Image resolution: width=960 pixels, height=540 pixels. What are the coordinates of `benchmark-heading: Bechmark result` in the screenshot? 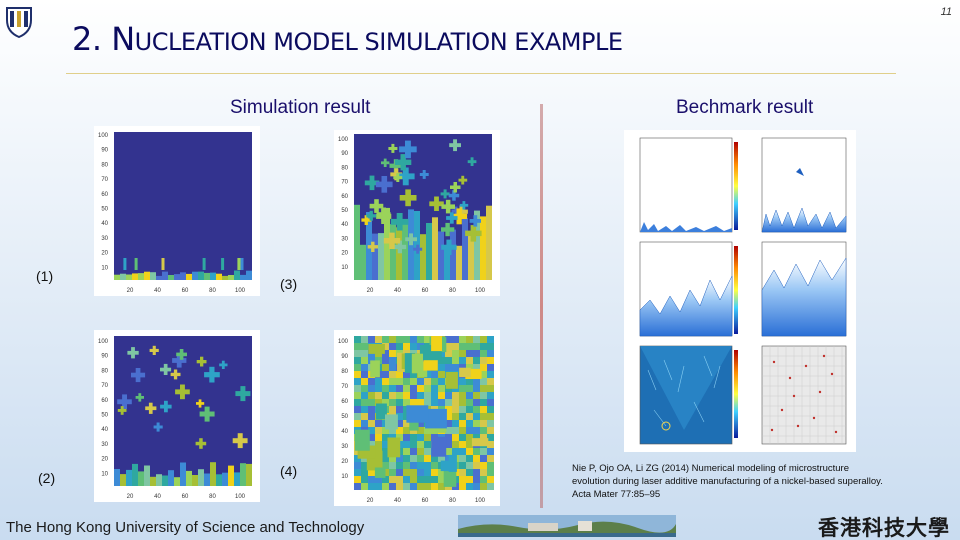 It's located at (745, 107).